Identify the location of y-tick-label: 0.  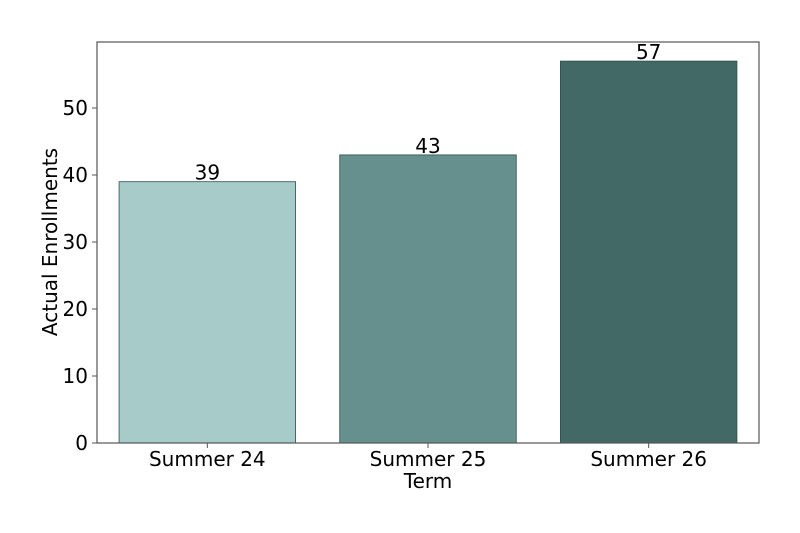
(81, 443).